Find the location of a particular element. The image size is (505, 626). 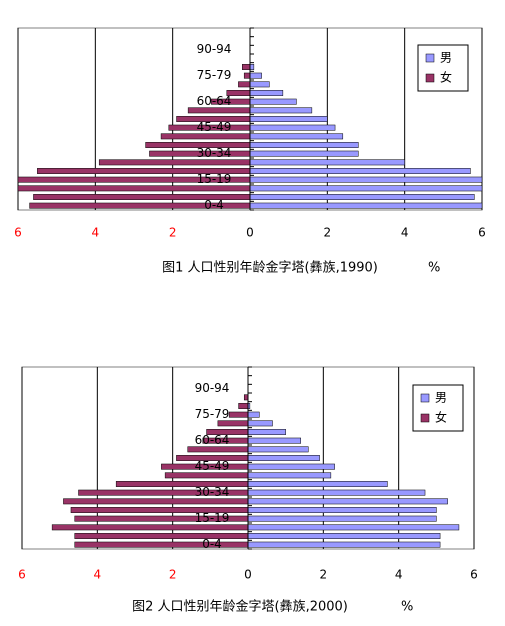

chart-title: 图1 人口性别年龄金字塔(彝族,1990) is located at coordinates (270, 268).